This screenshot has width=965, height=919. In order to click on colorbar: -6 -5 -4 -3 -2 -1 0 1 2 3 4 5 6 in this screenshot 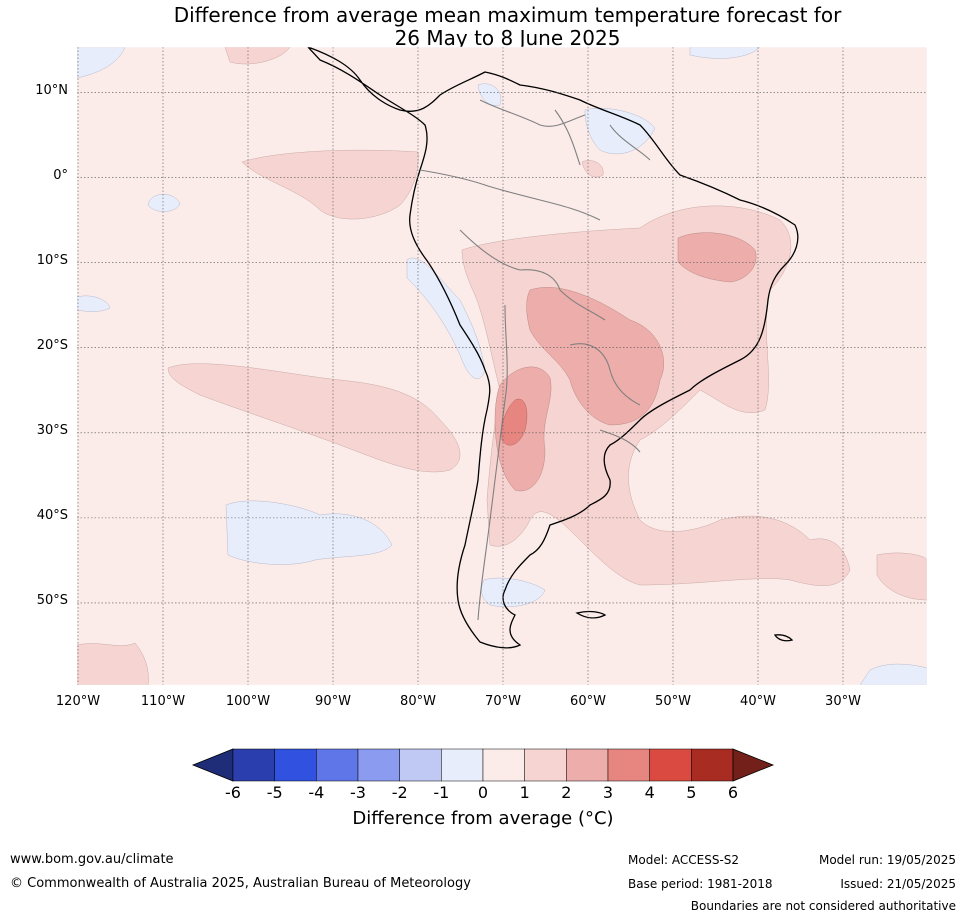, I will do `click(483, 775)`.